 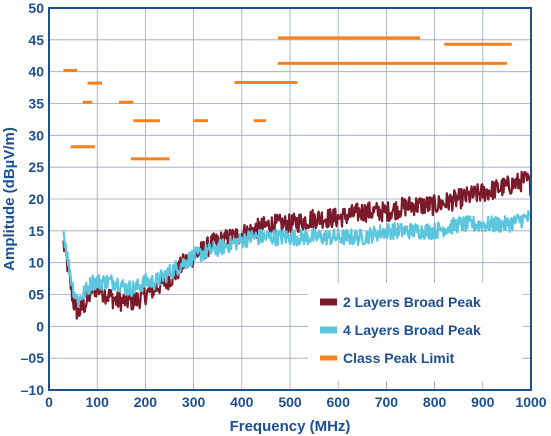 I want to click on x-tick-label: 900, so click(x=483, y=402).